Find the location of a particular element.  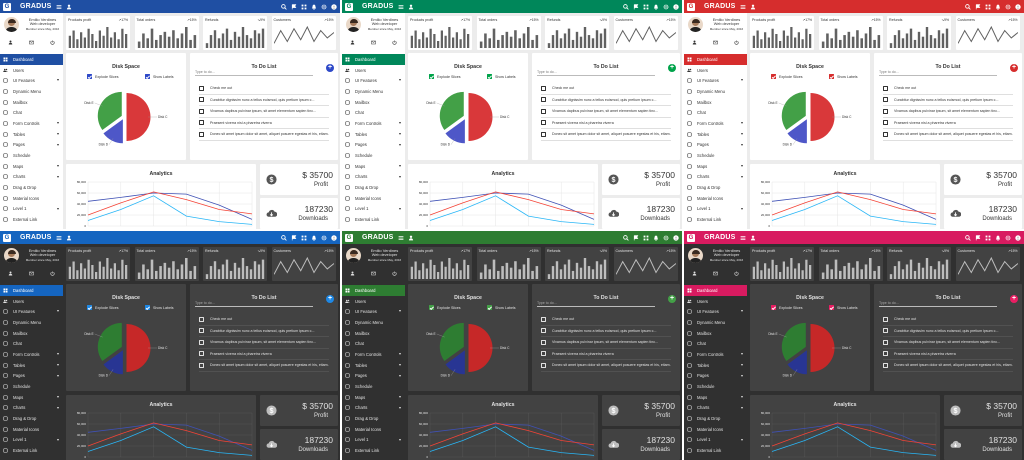

sidebar-item-charts: Charts is located at coordinates (373, 408).